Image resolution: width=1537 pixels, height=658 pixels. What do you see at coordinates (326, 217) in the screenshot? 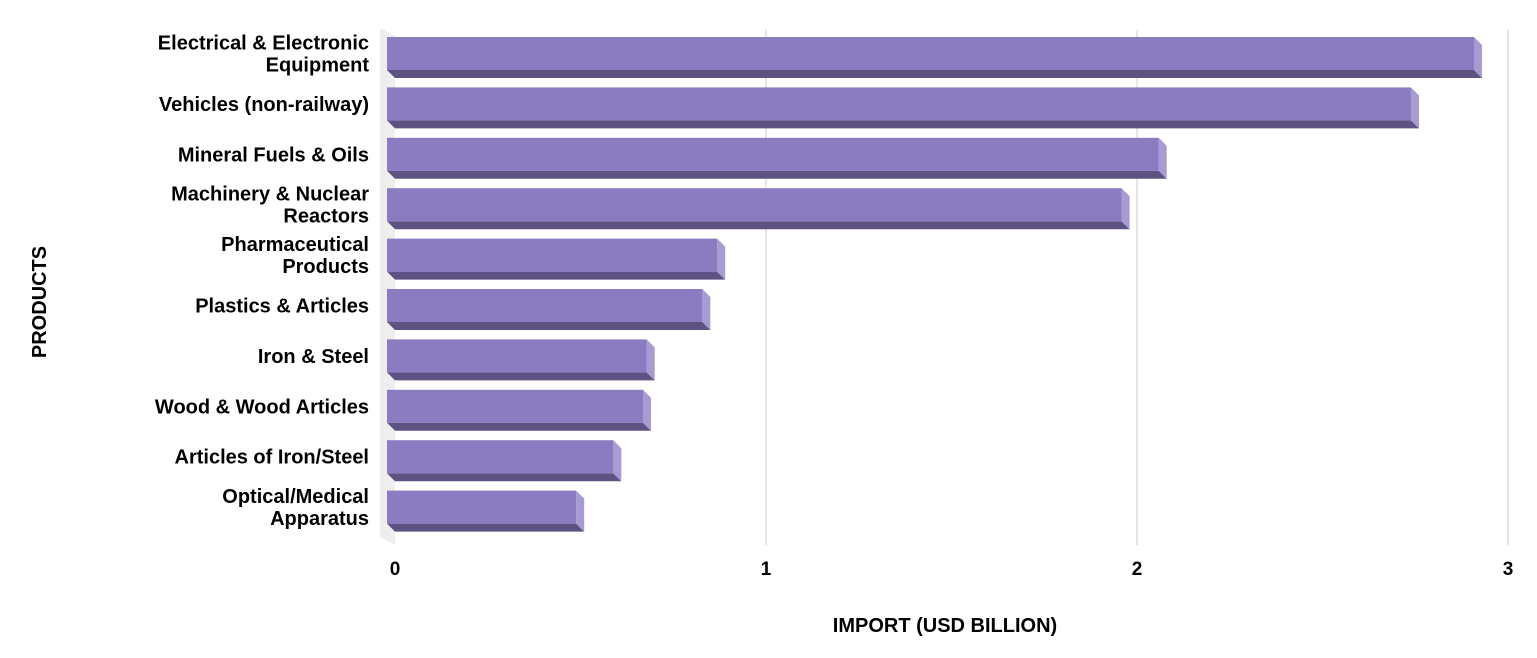
I see `category-label: Reactors` at bounding box center [326, 217].